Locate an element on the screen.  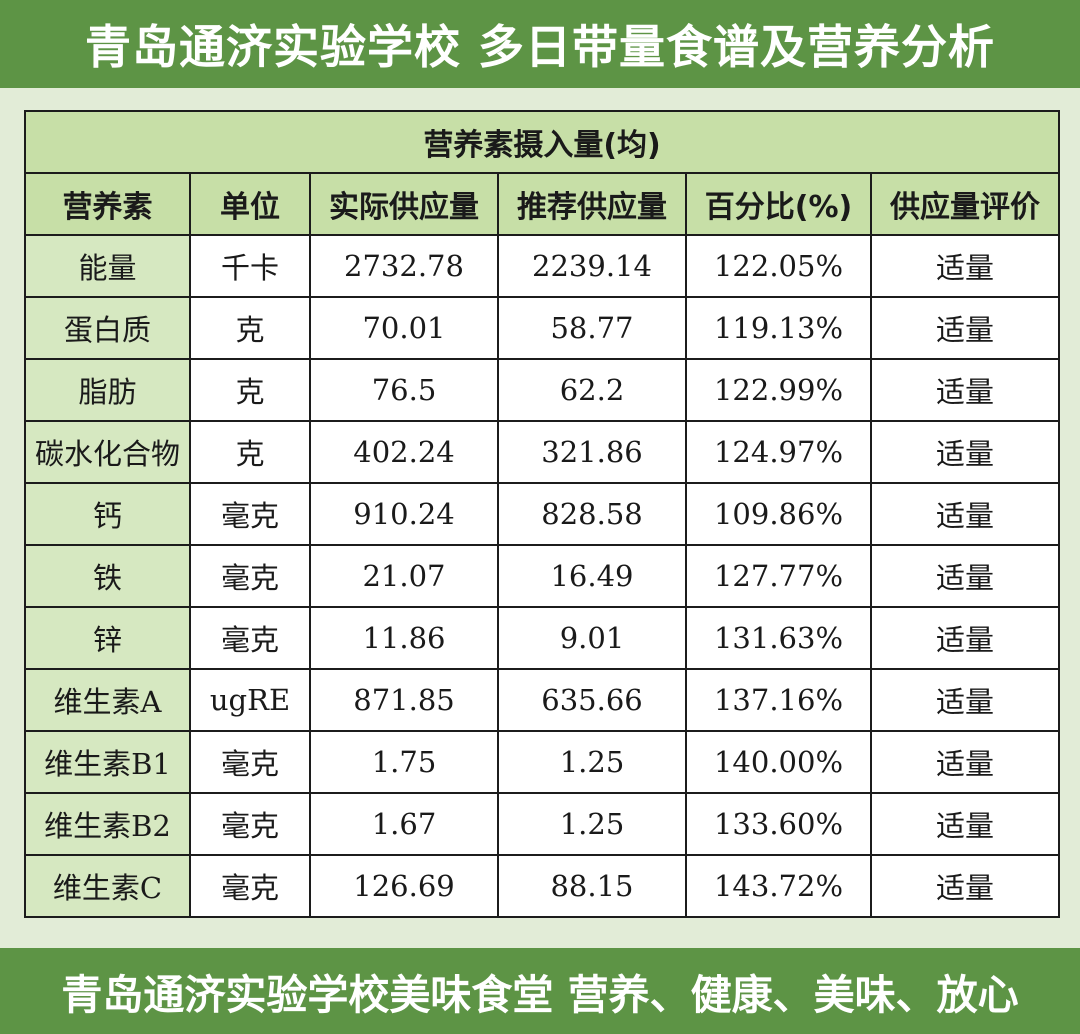
recommended-supply-cell: 635.66 is located at coordinates (592, 700).